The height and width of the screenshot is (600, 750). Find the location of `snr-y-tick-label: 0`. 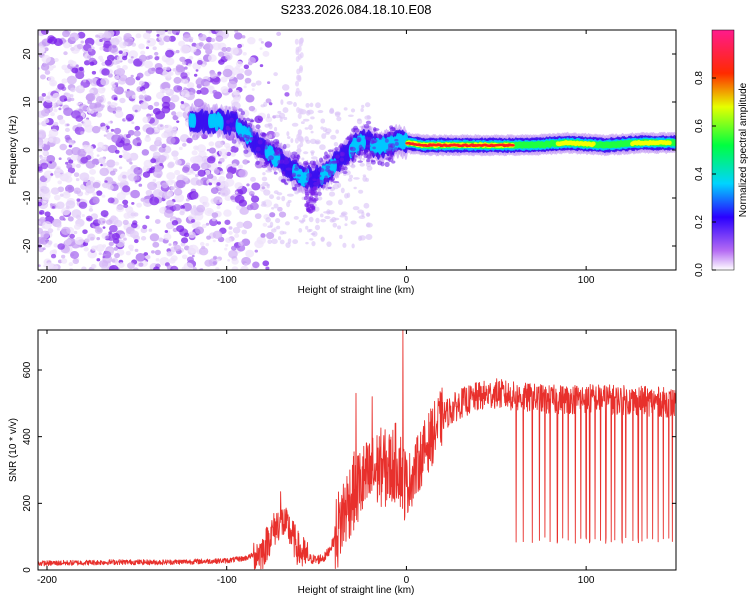

snr-y-tick-label: 0 is located at coordinates (27, 570).